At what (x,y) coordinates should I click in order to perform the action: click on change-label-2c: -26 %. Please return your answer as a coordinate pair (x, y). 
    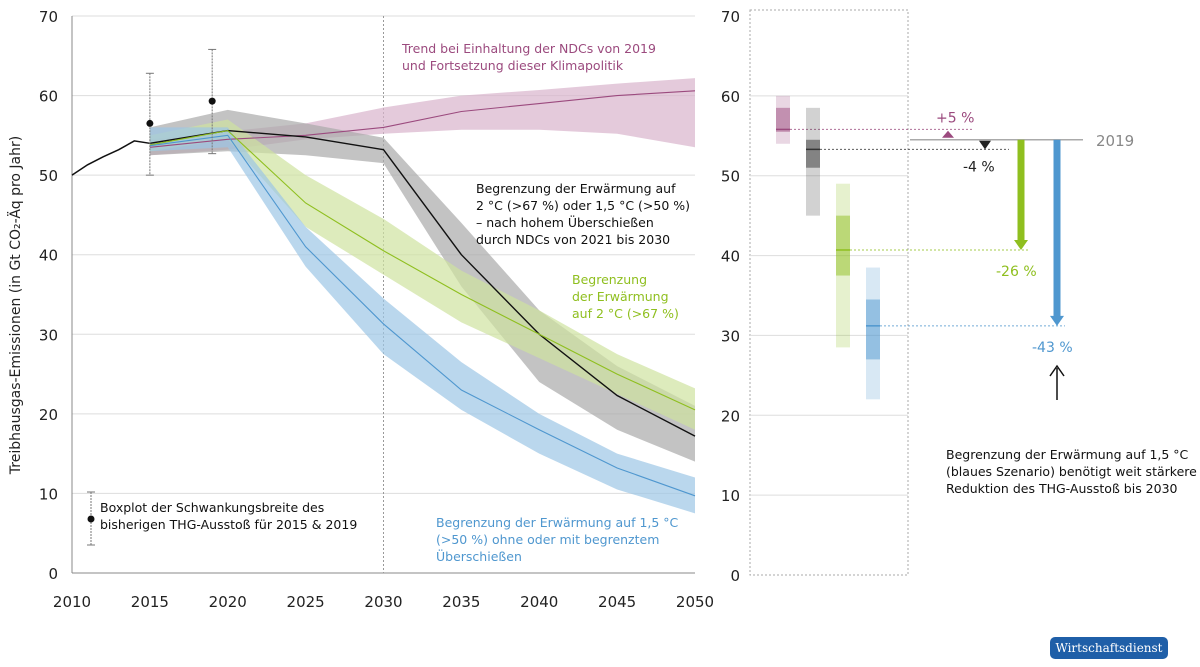
    Looking at the image, I should click on (1016, 272).